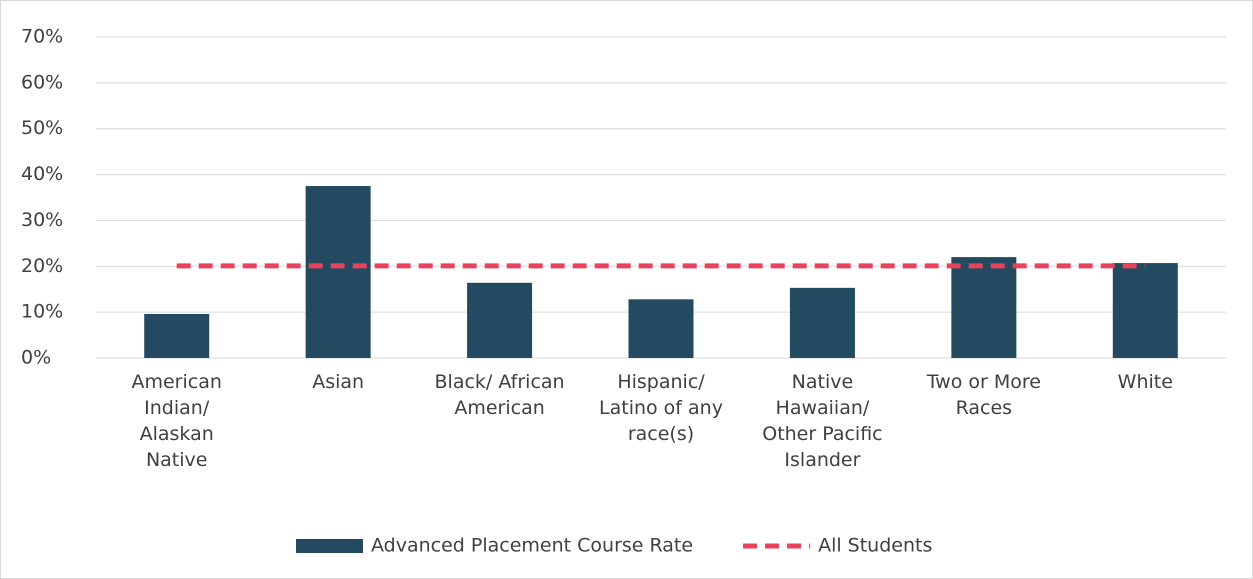  What do you see at coordinates (1145, 382) in the screenshot?
I see `x-tick-label: White` at bounding box center [1145, 382].